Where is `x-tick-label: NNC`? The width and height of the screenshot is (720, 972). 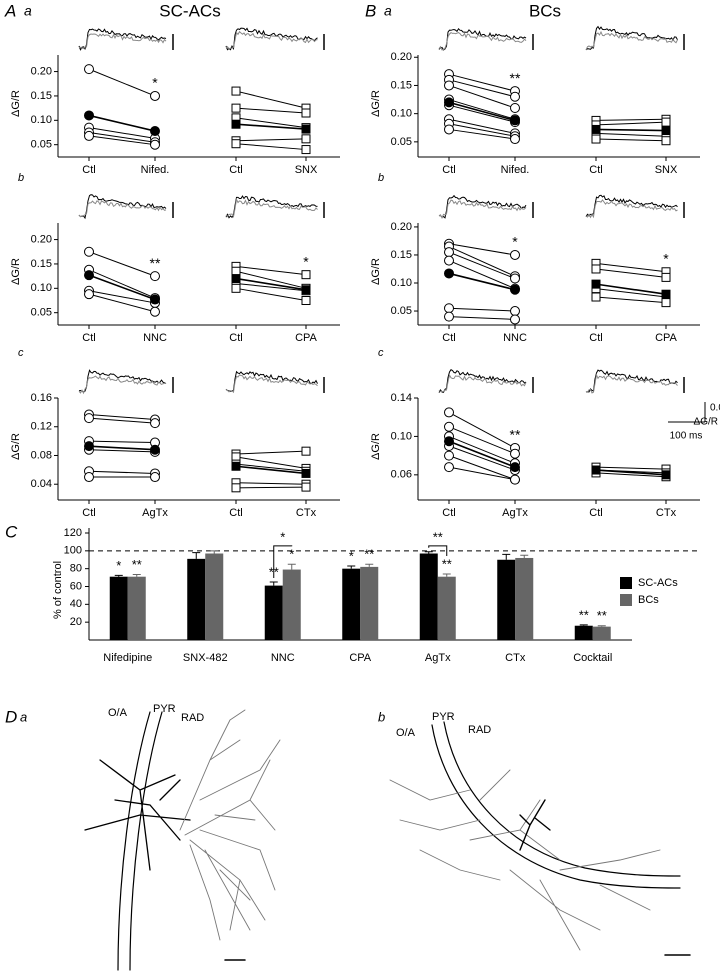 x-tick-label: NNC is located at coordinates (515, 338).